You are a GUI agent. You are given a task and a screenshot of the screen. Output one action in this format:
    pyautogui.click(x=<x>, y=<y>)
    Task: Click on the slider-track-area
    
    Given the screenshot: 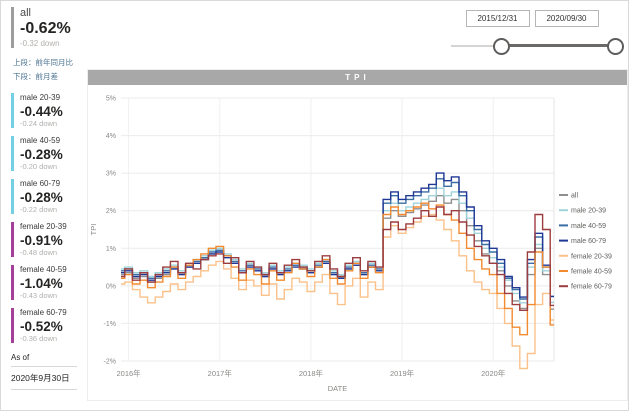 What is the action you would take?
    pyautogui.click(x=536, y=46)
    